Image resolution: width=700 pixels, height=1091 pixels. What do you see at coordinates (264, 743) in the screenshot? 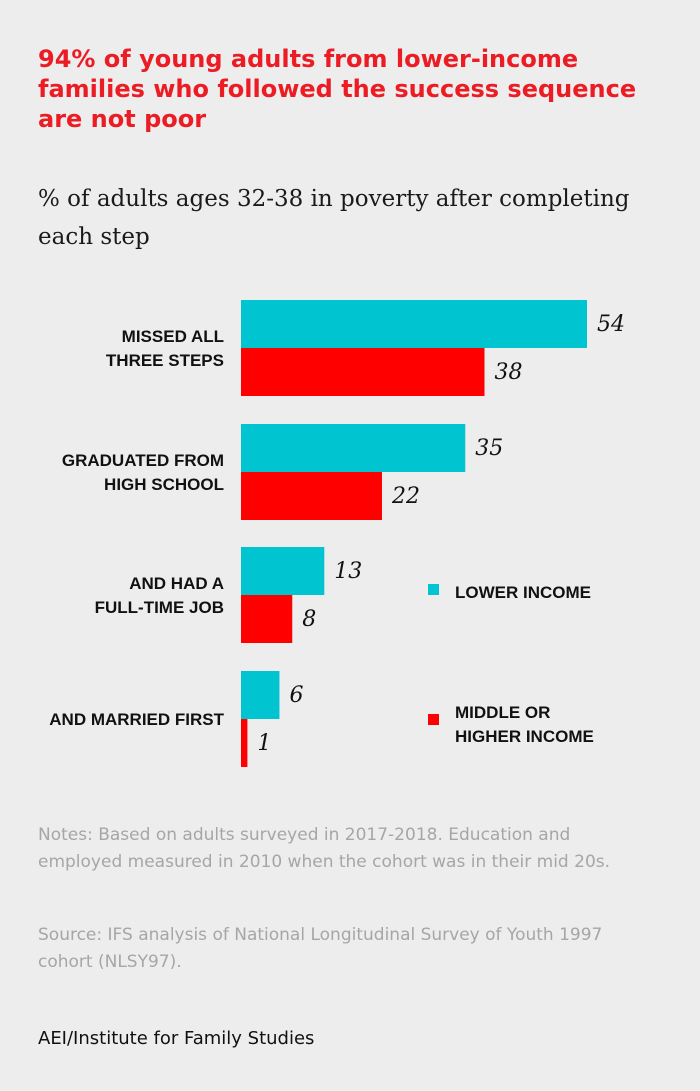
I see `value-label-middle-higher-income-4: 1` at bounding box center [264, 743].